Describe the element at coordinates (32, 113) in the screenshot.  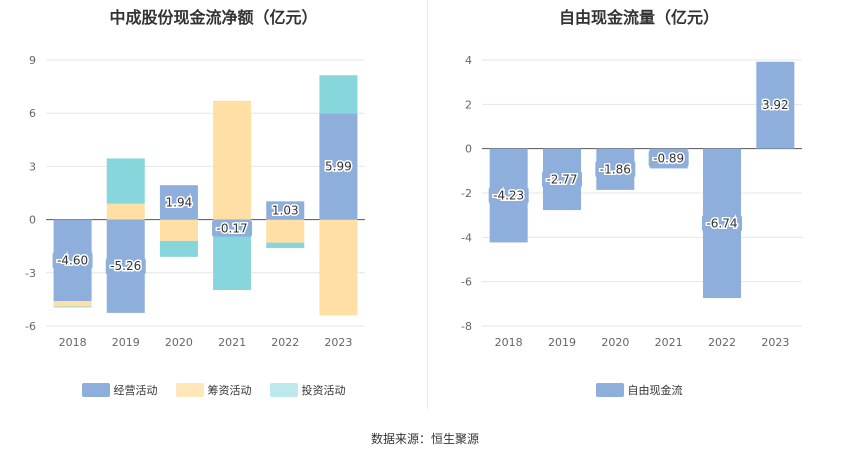
I see `y-tick-label: 6` at that location.